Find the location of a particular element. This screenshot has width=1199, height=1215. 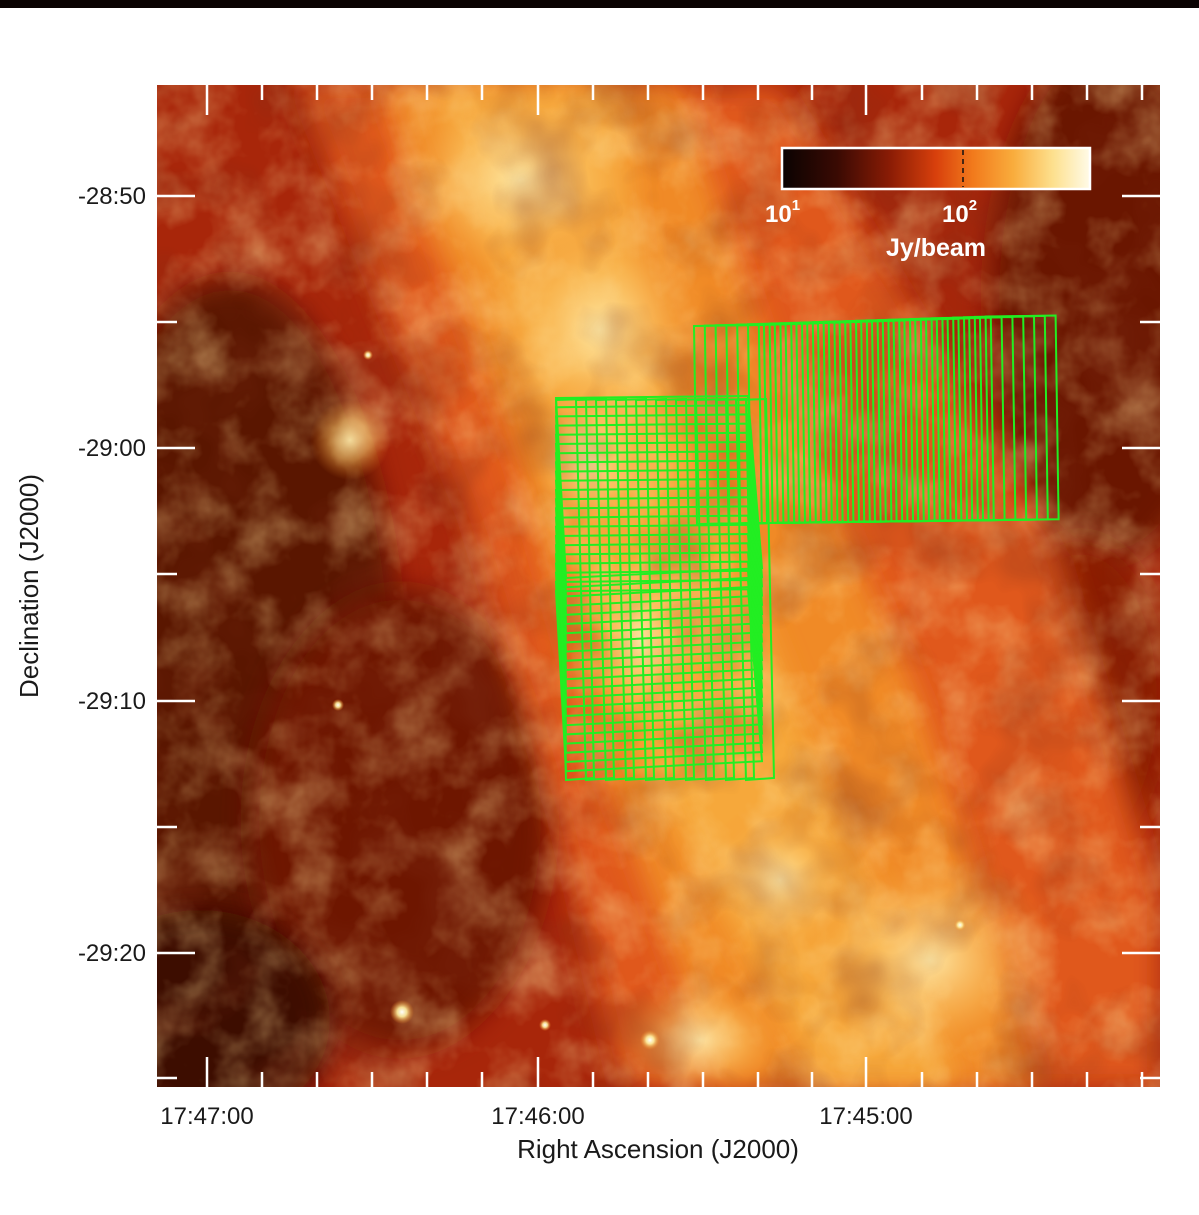

colorbar-unit-label: Jy/beam is located at coordinates (936, 248).